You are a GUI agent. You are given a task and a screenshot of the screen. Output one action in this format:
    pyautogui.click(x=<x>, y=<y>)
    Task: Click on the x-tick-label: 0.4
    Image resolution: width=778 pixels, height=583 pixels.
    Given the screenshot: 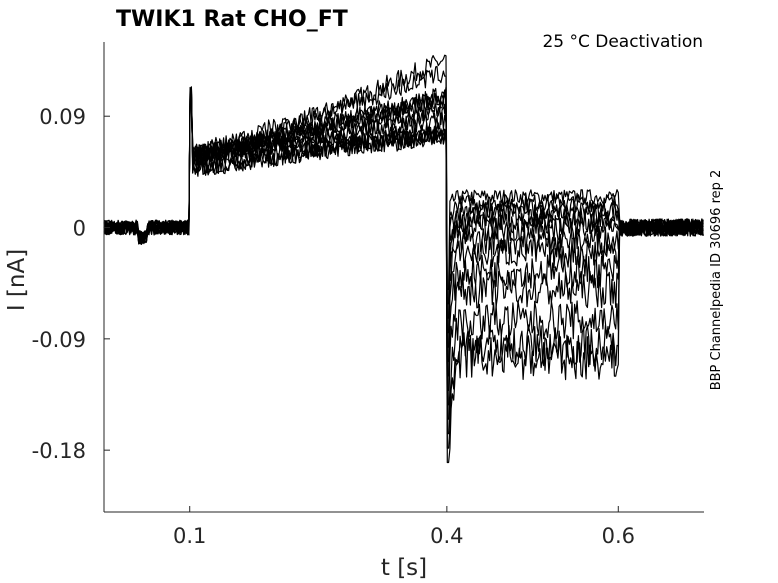 What is the action you would take?
    pyautogui.click(x=446, y=536)
    